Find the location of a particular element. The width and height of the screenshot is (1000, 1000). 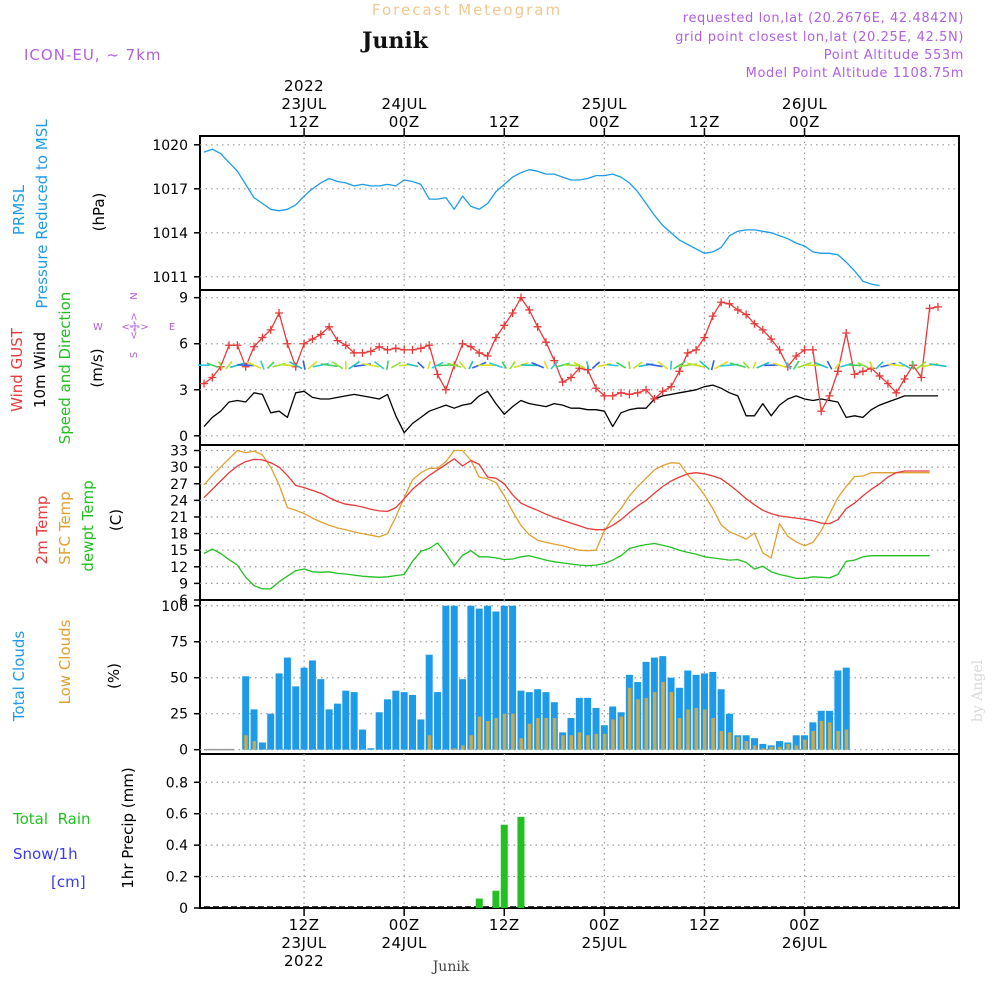

x-tick-label-top: 26JUL is located at coordinates (804, 104).